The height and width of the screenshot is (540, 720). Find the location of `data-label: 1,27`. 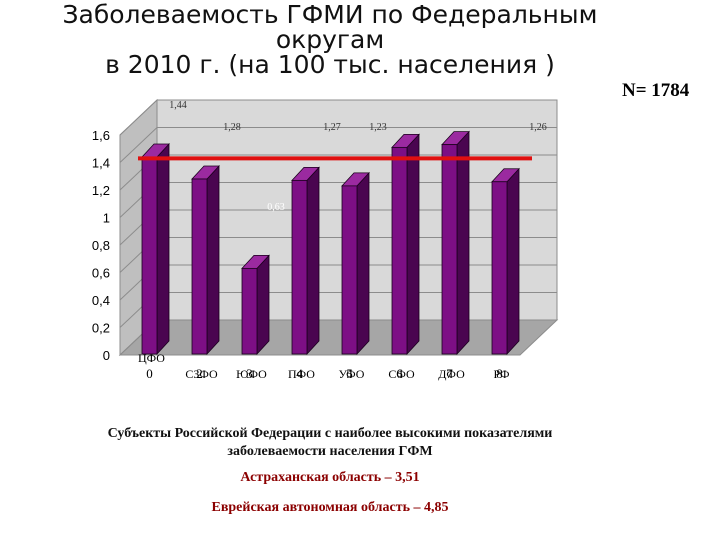

data-label: 1,27 is located at coordinates (332, 127).